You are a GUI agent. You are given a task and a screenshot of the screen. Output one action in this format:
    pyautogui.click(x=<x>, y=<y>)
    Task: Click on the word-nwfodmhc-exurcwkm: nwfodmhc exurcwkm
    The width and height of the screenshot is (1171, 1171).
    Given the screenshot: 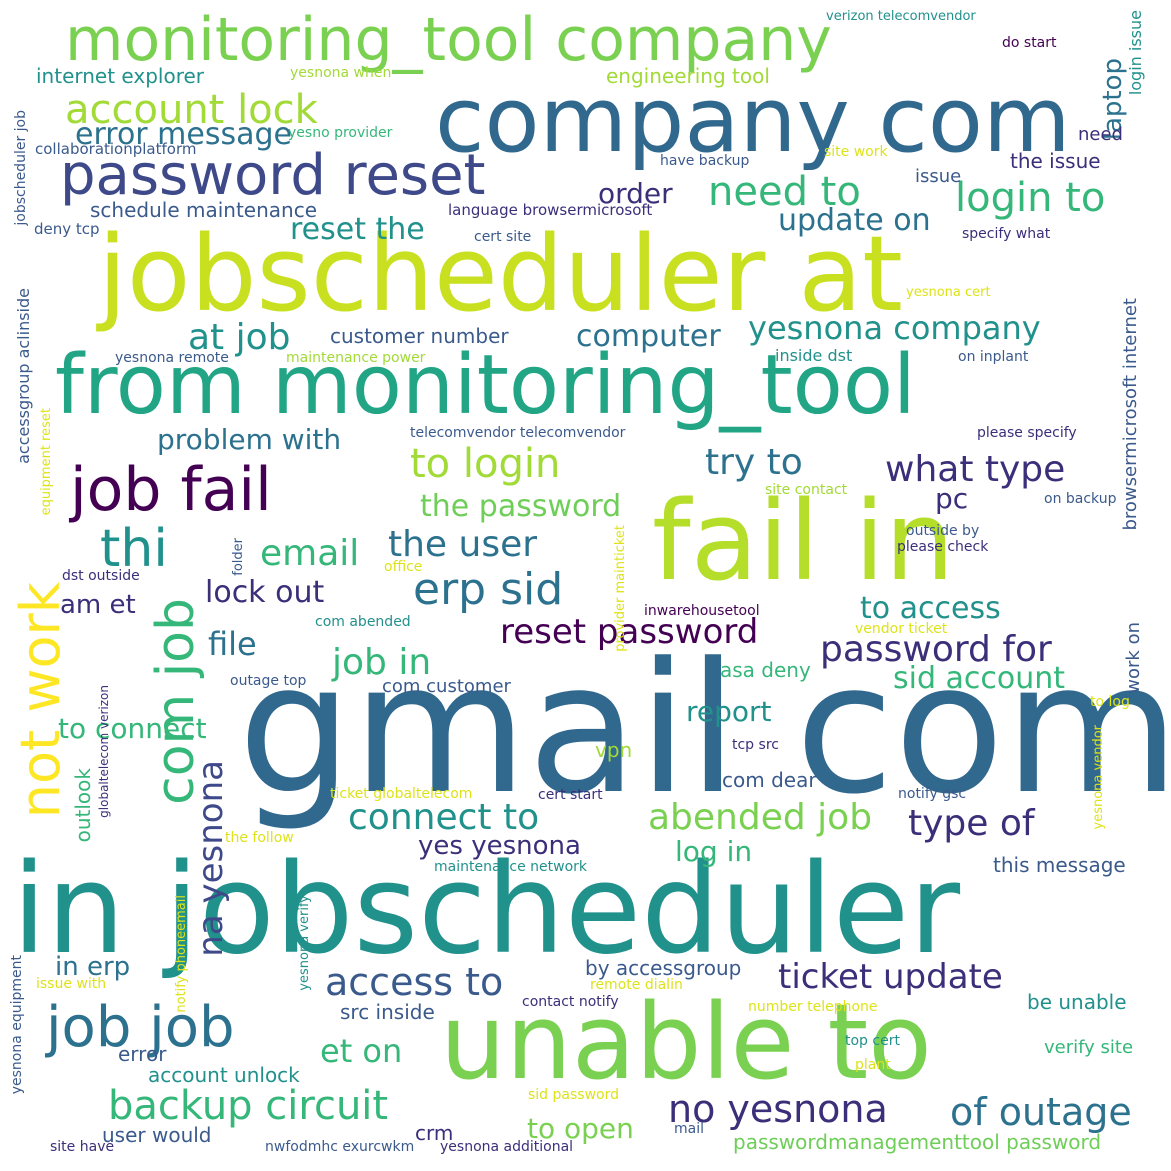 What is the action you would take?
    pyautogui.click(x=340, y=1147)
    